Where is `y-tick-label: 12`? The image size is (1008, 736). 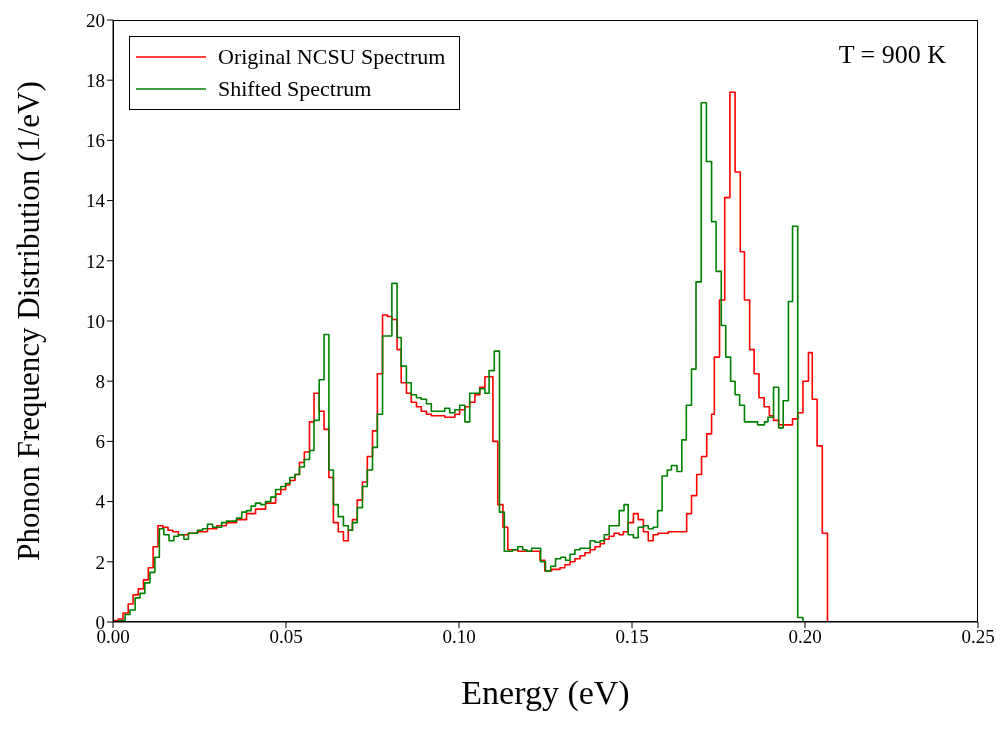 y-tick-label: 12 is located at coordinates (95, 261).